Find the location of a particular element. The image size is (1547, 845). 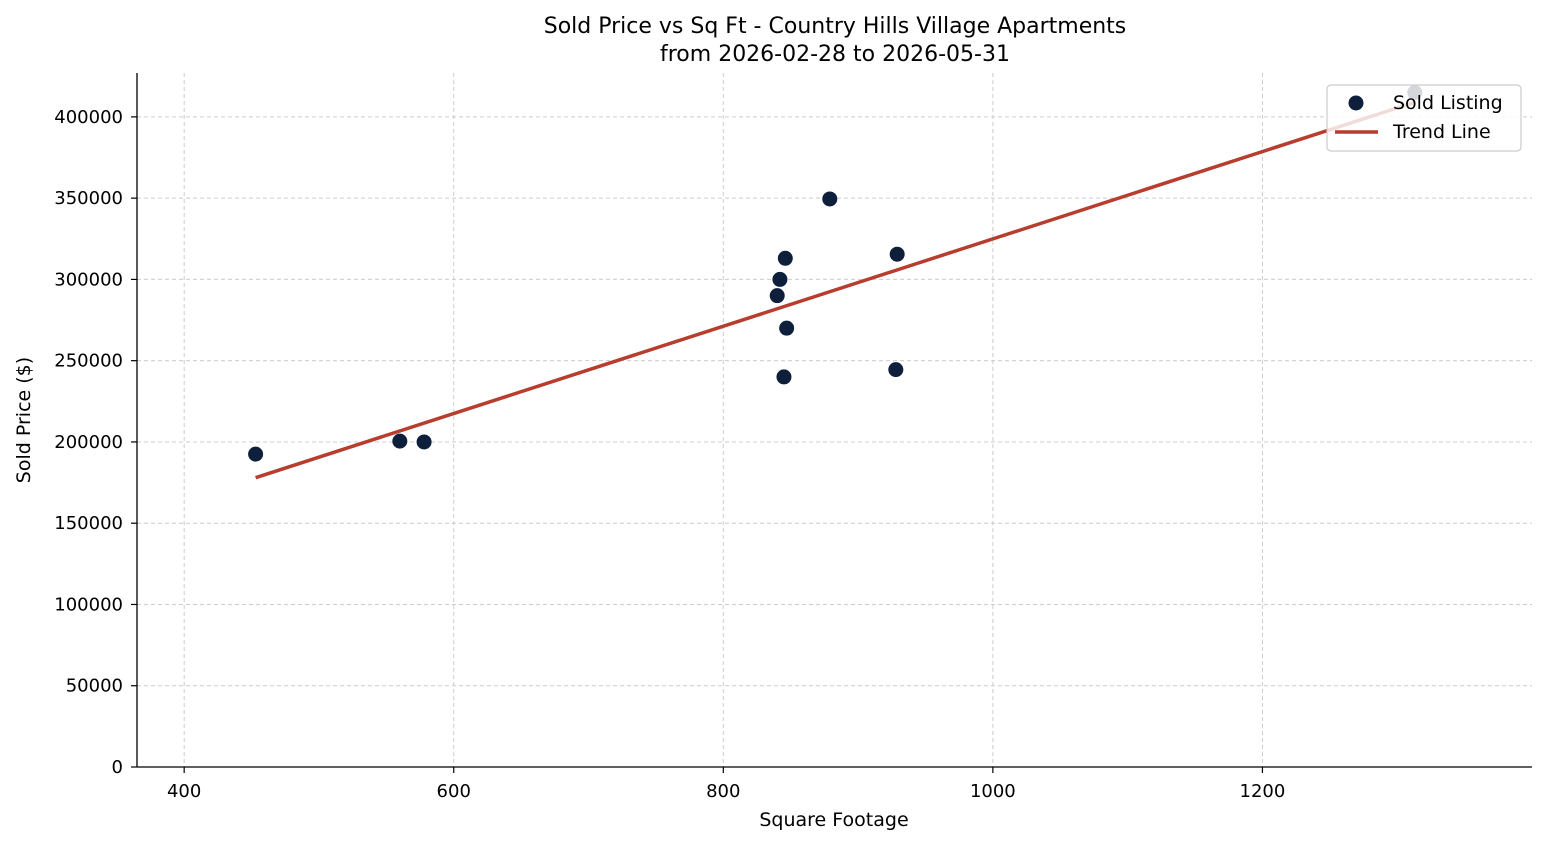

y-tick-label: 100000 is located at coordinates (88, 604).